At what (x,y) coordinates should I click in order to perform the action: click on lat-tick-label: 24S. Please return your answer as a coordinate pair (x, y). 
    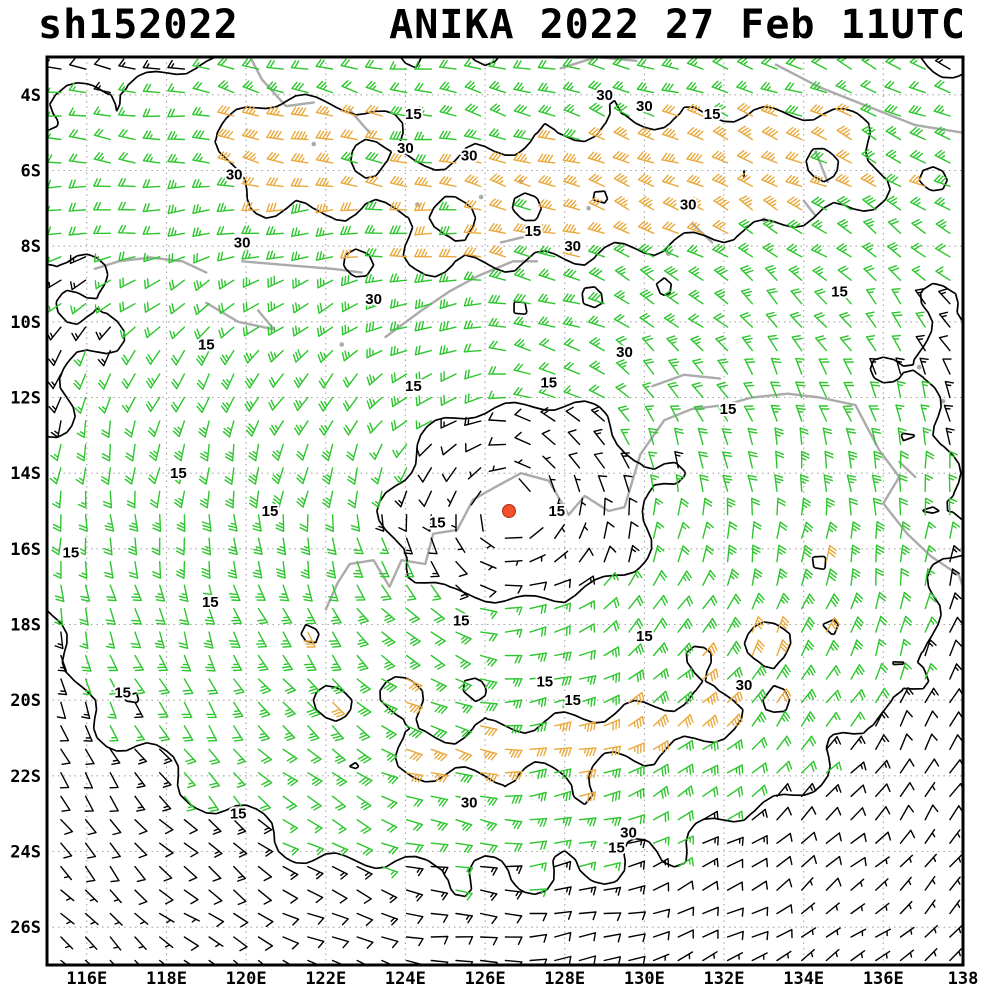
    Looking at the image, I should click on (25, 853).